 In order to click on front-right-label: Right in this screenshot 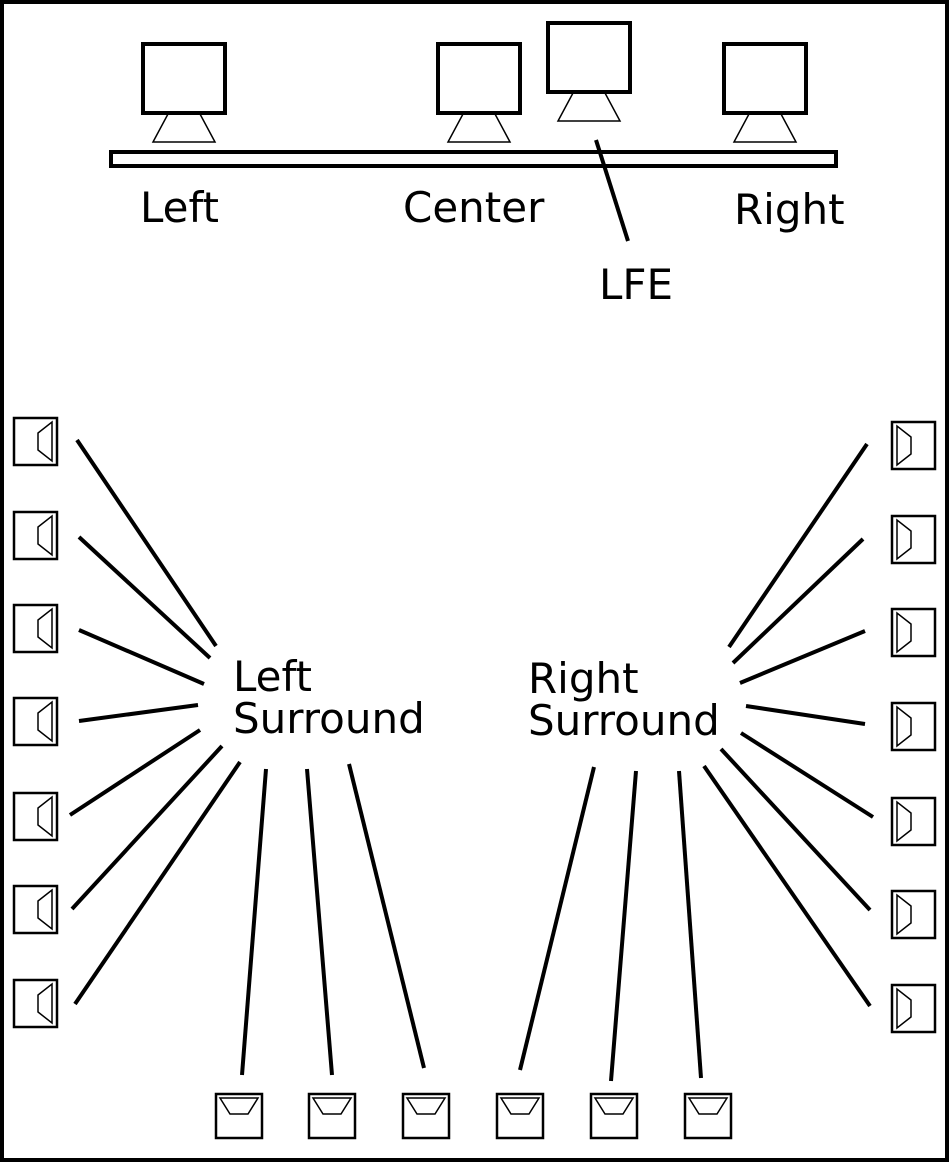, I will do `click(789, 209)`.